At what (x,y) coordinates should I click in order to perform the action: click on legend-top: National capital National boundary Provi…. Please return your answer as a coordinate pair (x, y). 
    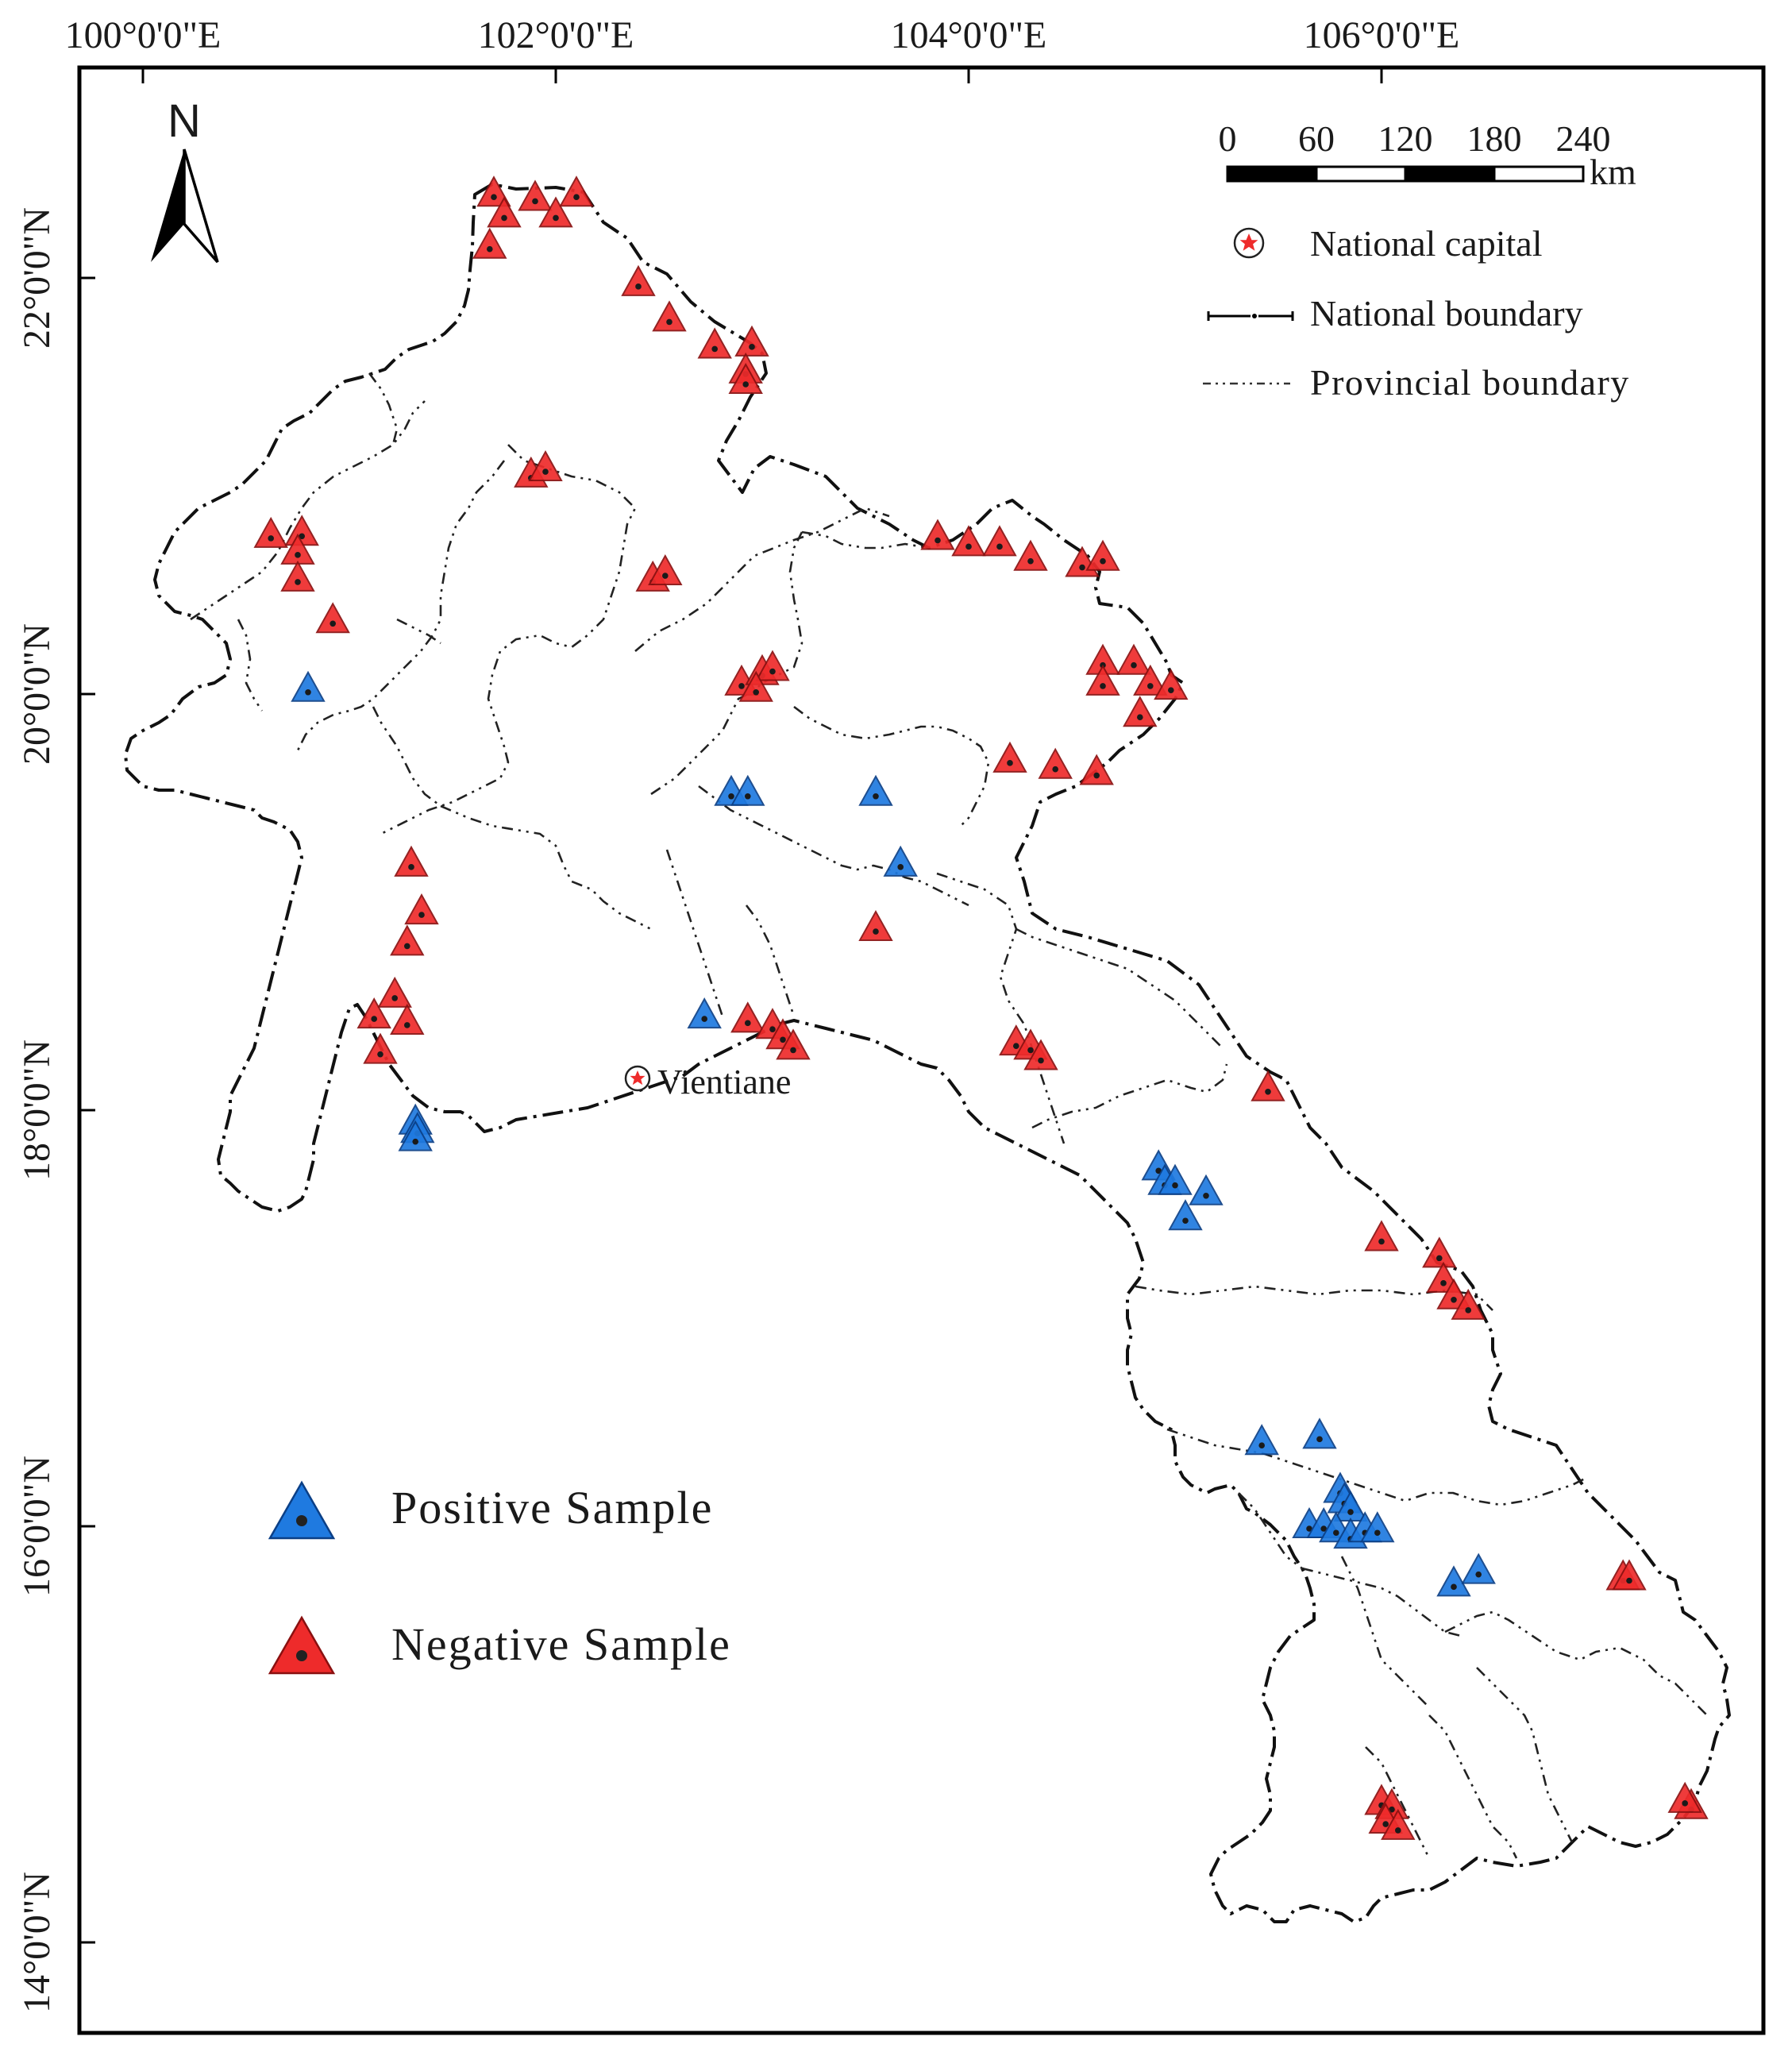
    Looking at the image, I should click on (1417, 313).